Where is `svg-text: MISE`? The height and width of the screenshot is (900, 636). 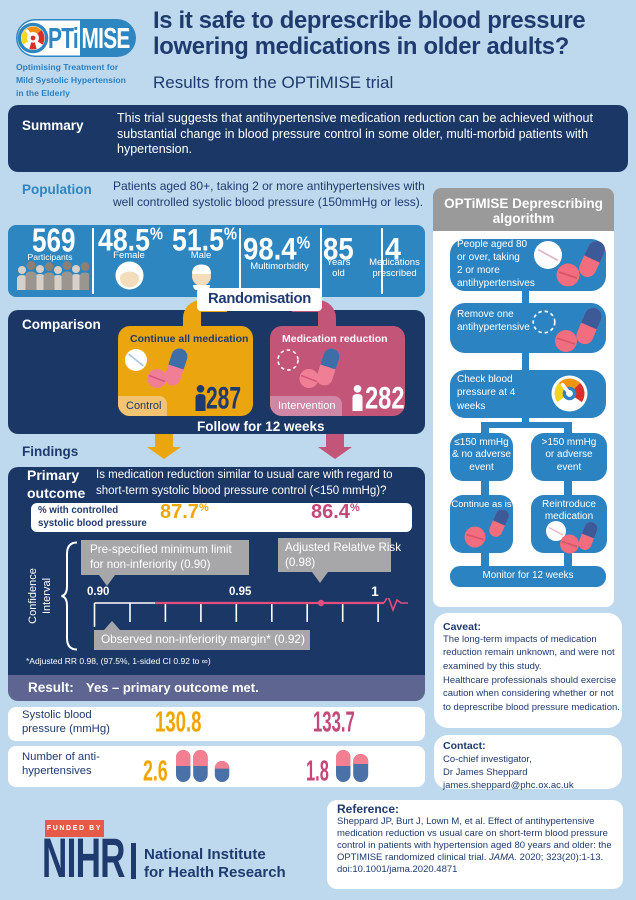 svg-text: MISE is located at coordinates (106, 39).